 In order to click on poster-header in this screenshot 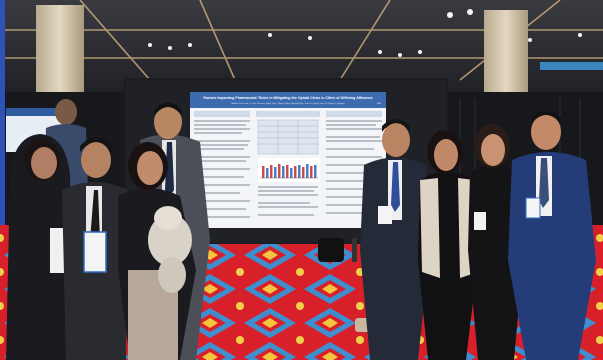, I will do `click(288, 100)`.